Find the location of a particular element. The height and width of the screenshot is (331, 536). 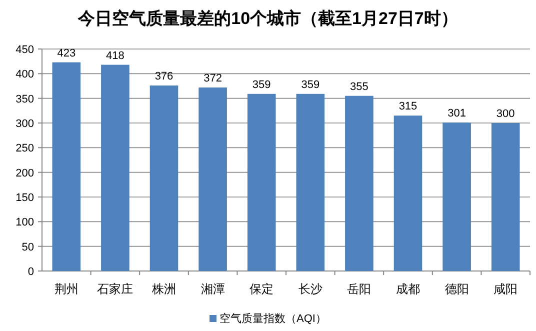

y-tick-label: 100 is located at coordinates (25, 222).